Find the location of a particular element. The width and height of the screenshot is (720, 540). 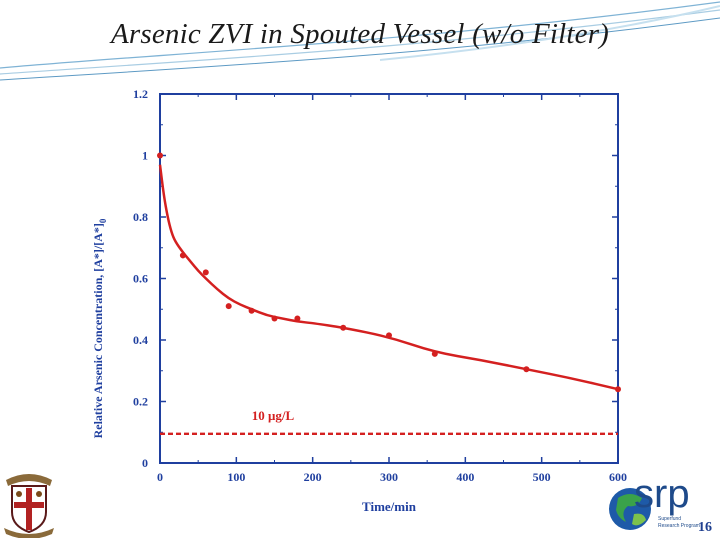

srp-globe-land is located at coordinates (629, 508).